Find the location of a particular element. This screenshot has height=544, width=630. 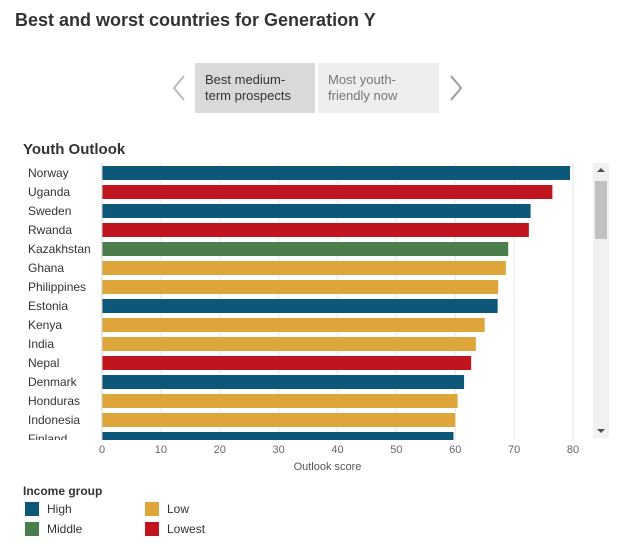

category-label: Ghana is located at coordinates (46, 268).